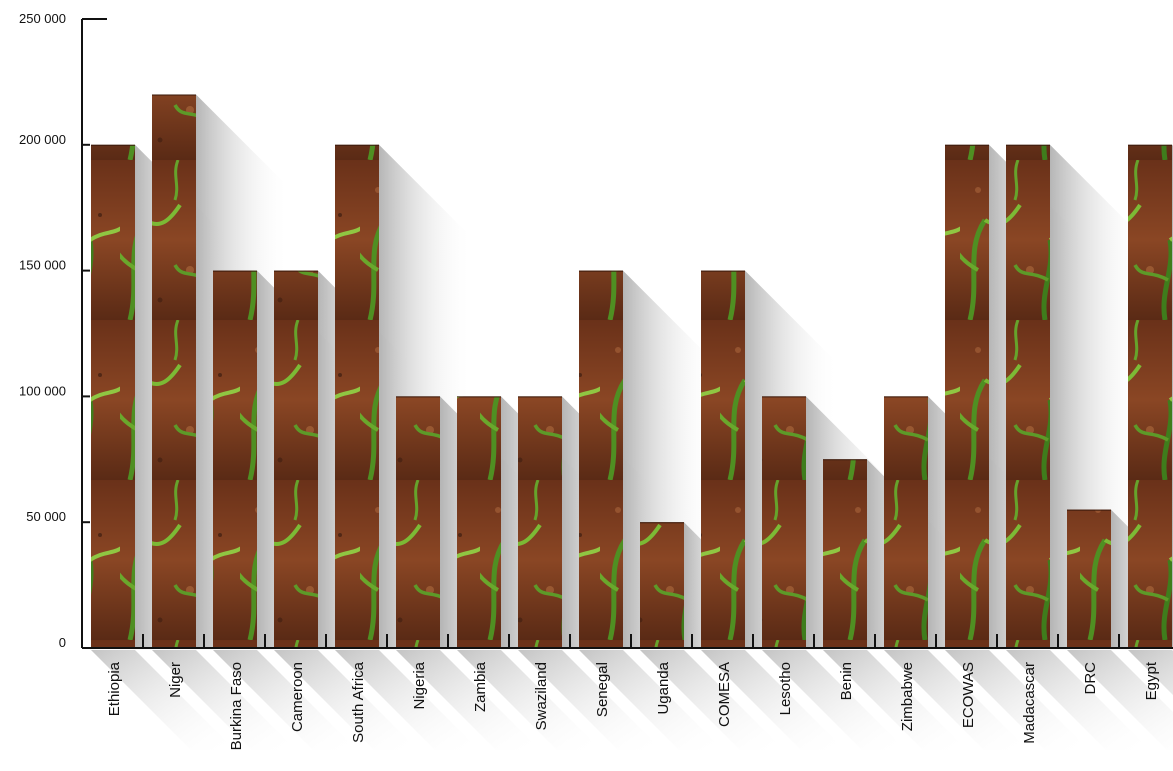 This screenshot has width=1173, height=771. Describe the element at coordinates (785, 688) in the screenshot. I see `category-label: Lesotho` at that location.